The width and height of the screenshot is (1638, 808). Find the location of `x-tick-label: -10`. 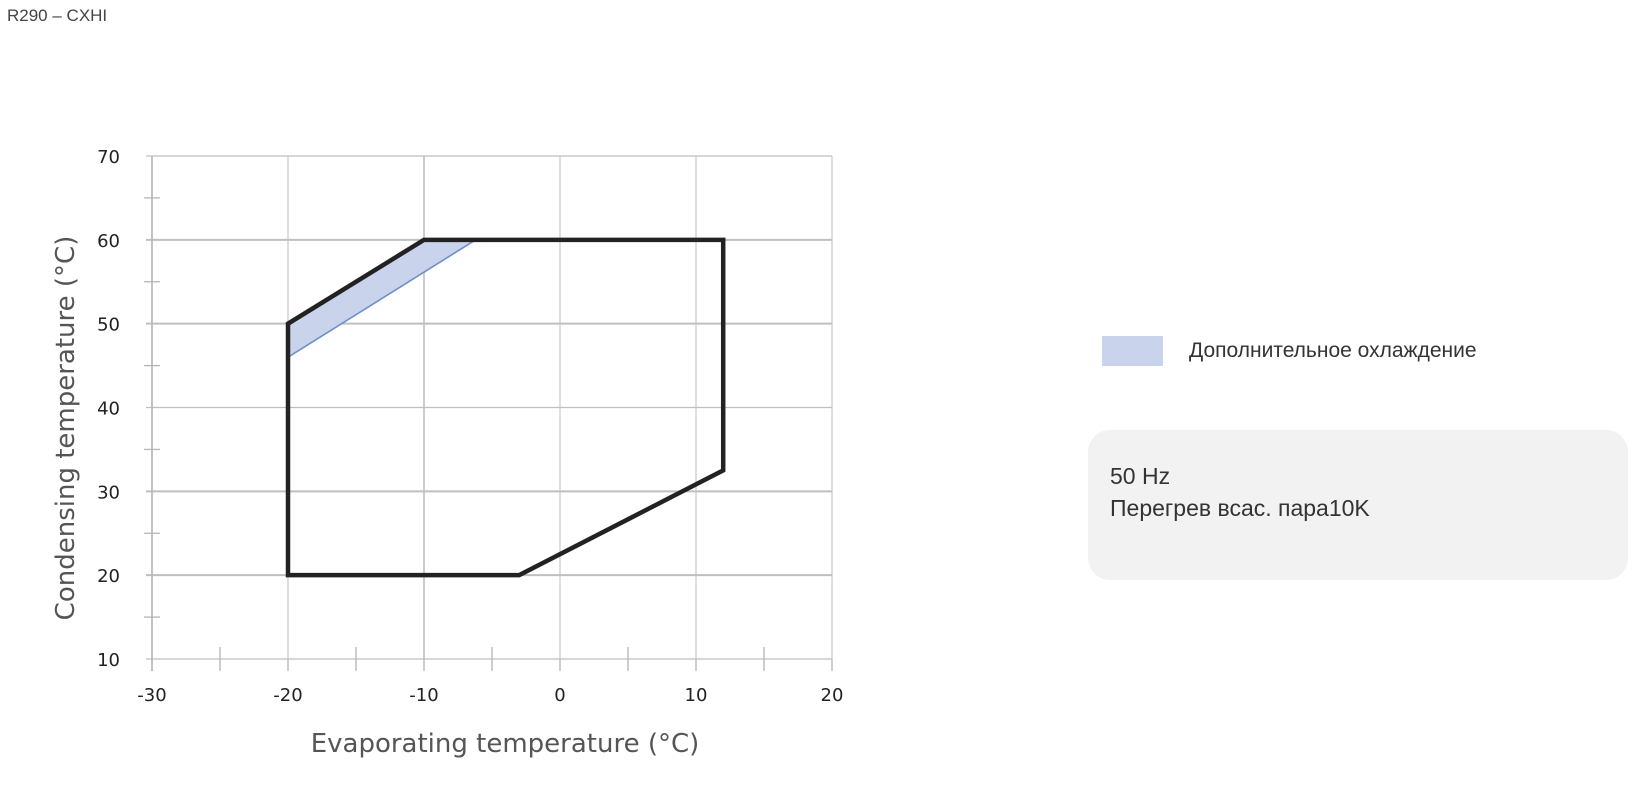

x-tick-label: -10 is located at coordinates (423, 695).